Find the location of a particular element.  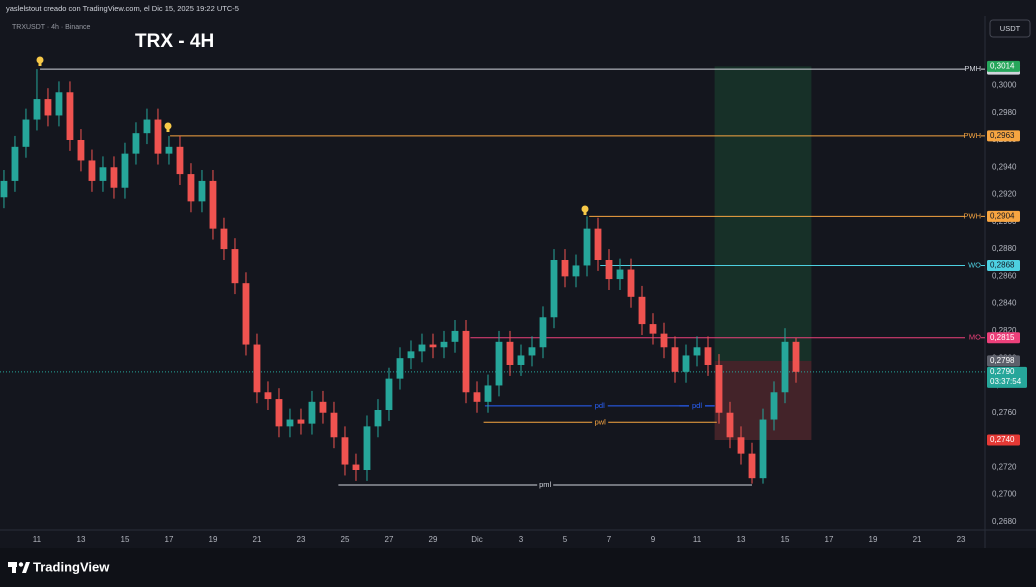

x-tick-label: 21 is located at coordinates (917, 539).